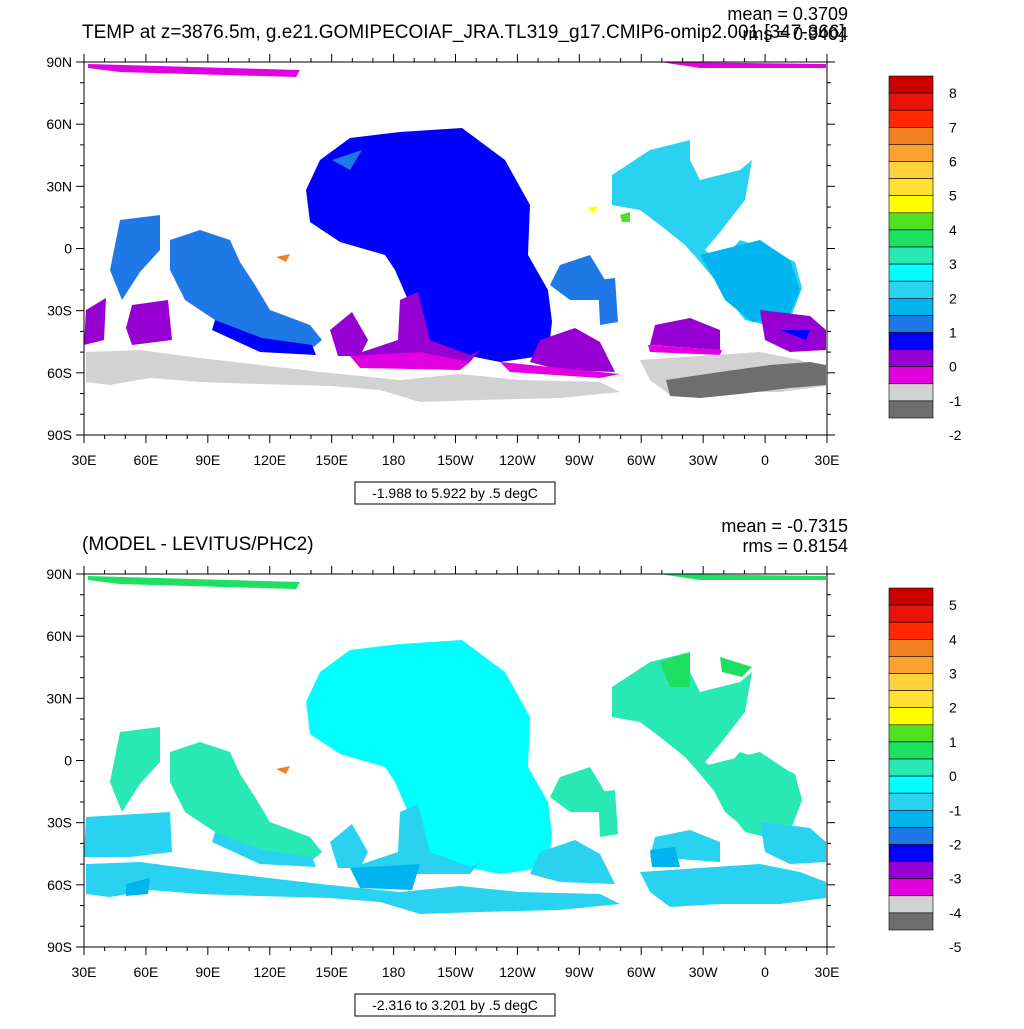  Describe the element at coordinates (953, 93) in the screenshot. I see `colorbar-label: 8` at that location.